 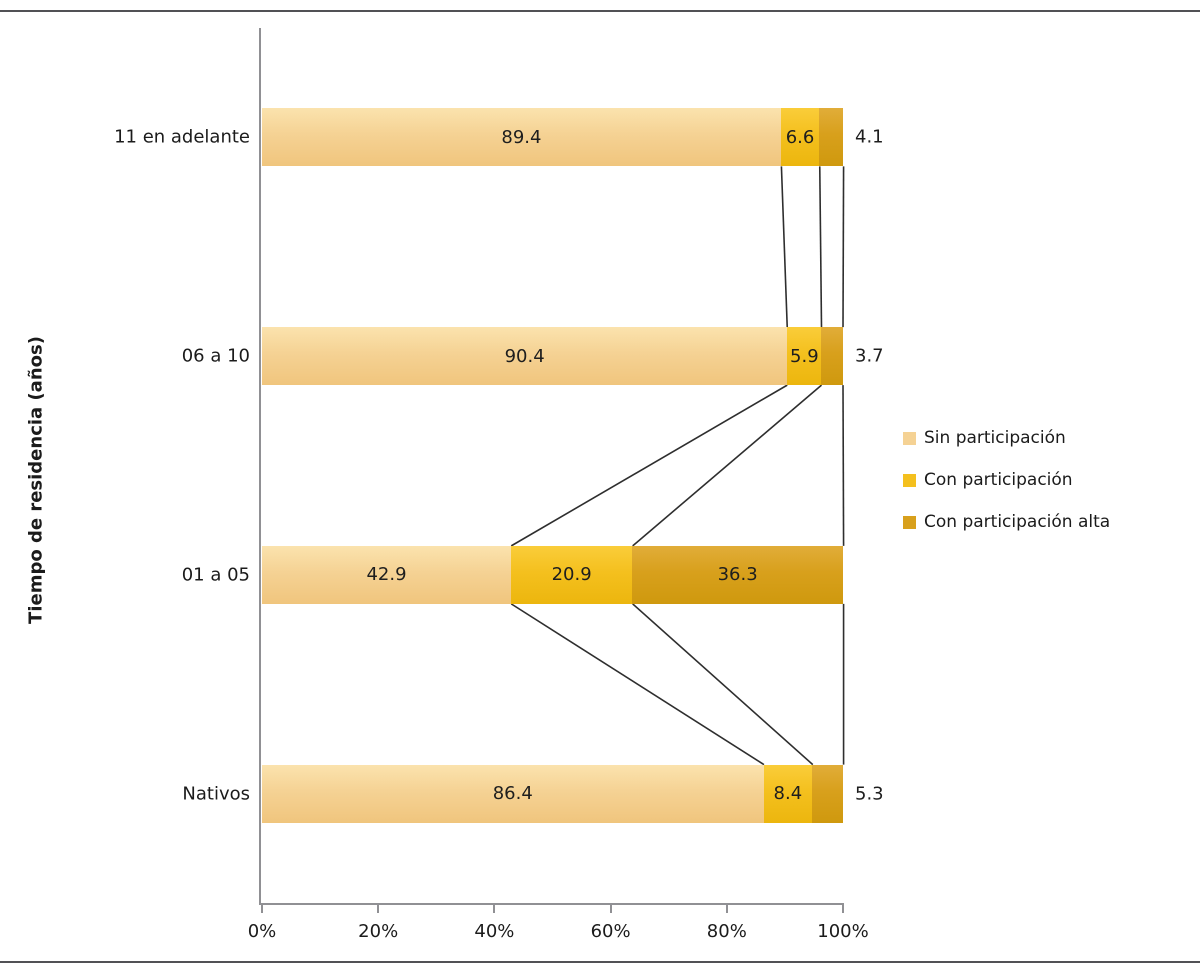 I want to click on legend-item: Con participación, so click(x=1006, y=480).